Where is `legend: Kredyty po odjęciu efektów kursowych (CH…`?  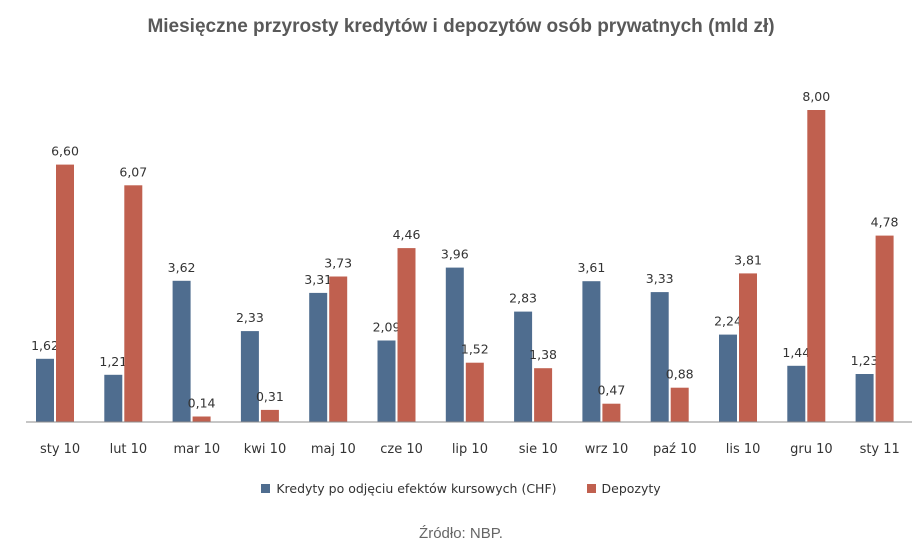
legend: Kredyty po odjęciu efektów kursowych (CH… is located at coordinates (461, 488).